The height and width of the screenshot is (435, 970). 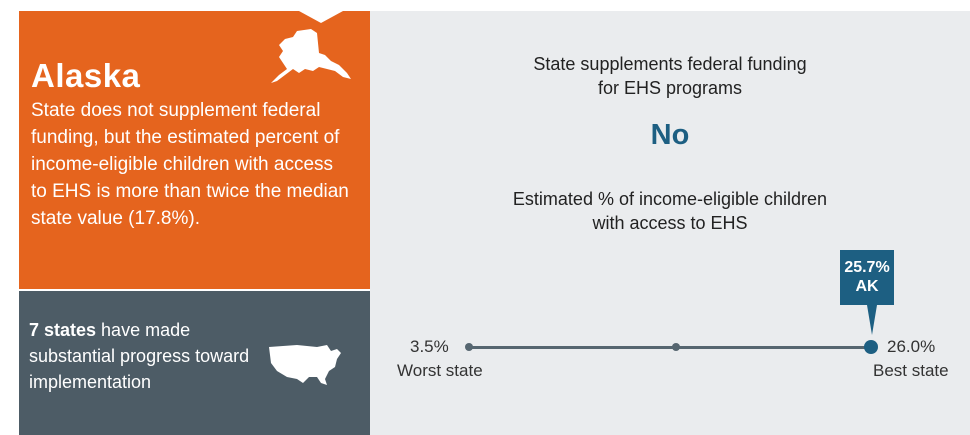 What do you see at coordinates (670, 347) in the screenshot?
I see `range-scale-line` at bounding box center [670, 347].